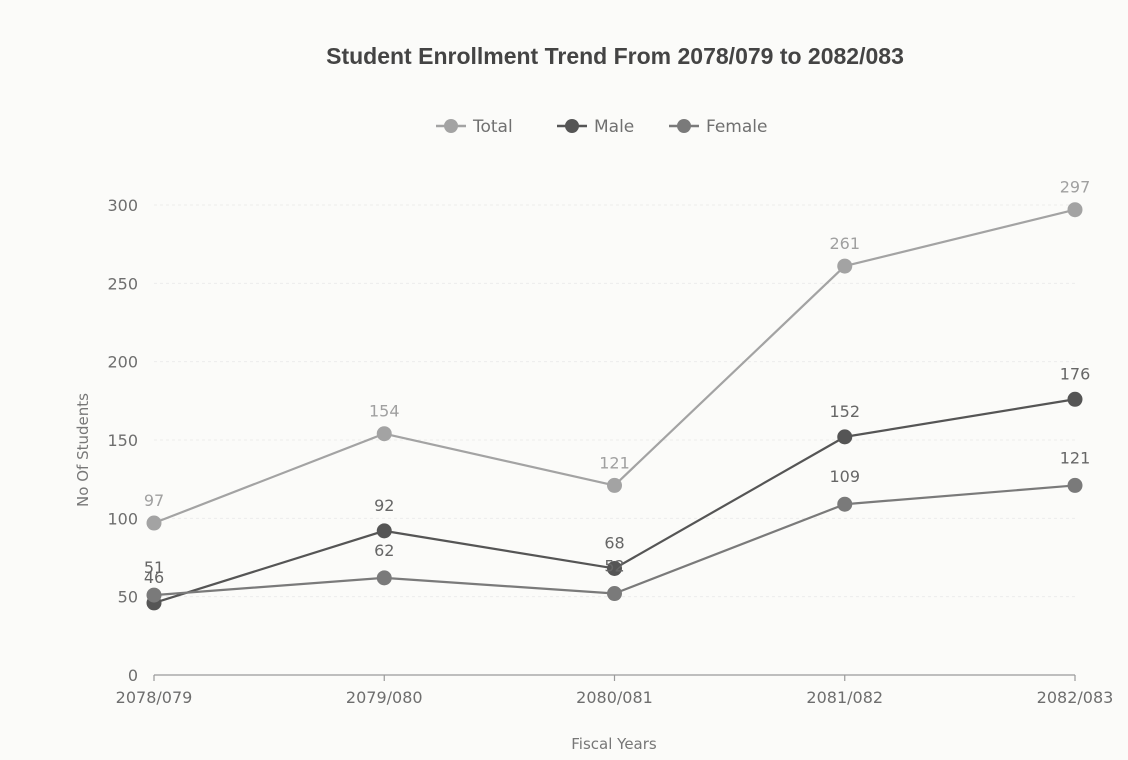 The height and width of the screenshot is (760, 1128). I want to click on data-label-total-2080-081: 121, so click(614, 462).